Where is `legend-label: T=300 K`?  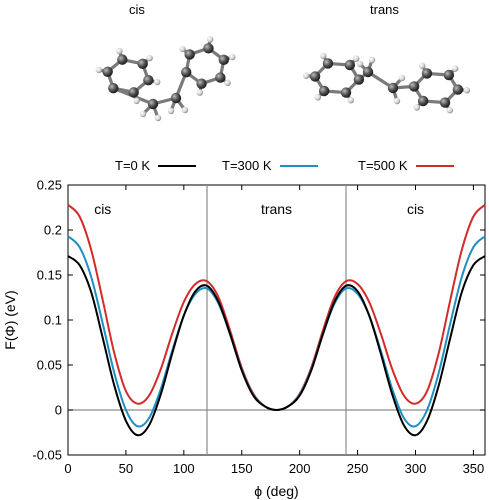
legend-label: T=300 K is located at coordinates (247, 165).